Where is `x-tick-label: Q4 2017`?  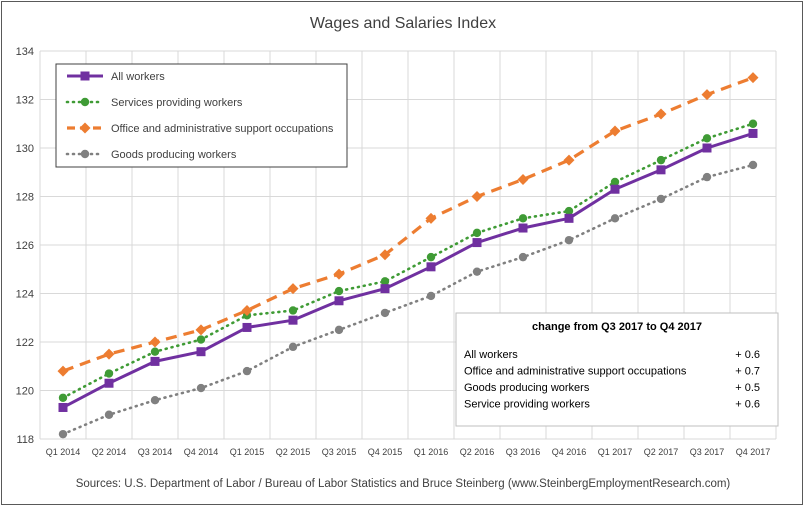
x-tick-label: Q4 2017 is located at coordinates (753, 452).